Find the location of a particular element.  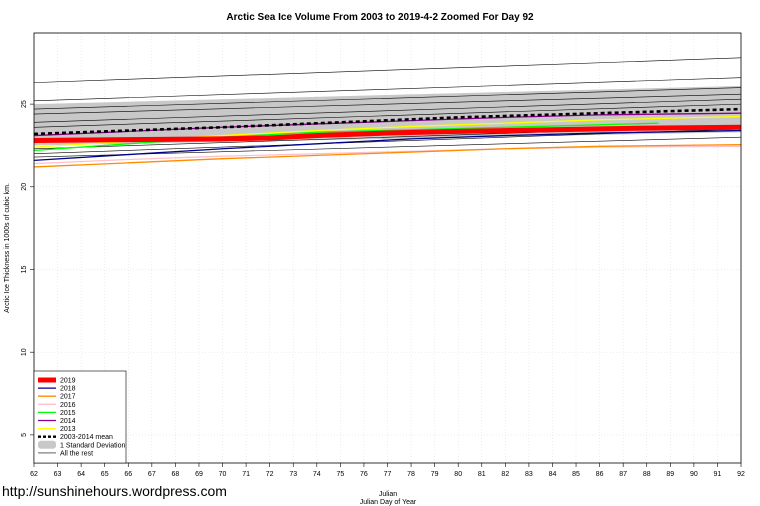

legend-label: All the rest is located at coordinates (76, 453).